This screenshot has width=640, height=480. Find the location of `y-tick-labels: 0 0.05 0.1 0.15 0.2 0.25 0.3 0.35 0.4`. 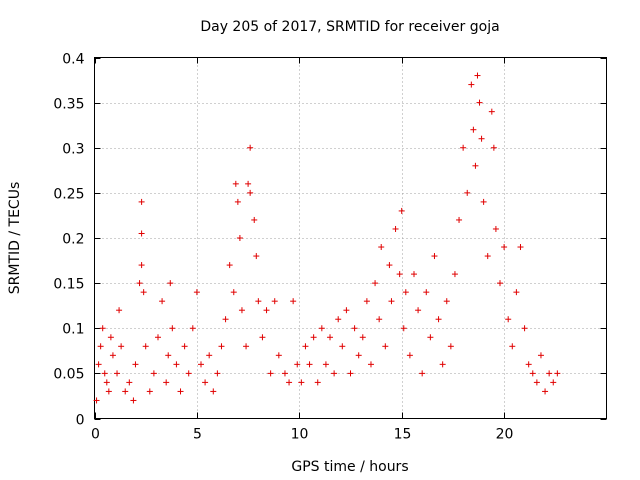

y-tick-labels: 0 0.05 0.1 0.15 0.2 0.25 0.3 0.35 0.4 is located at coordinates (68, 240).